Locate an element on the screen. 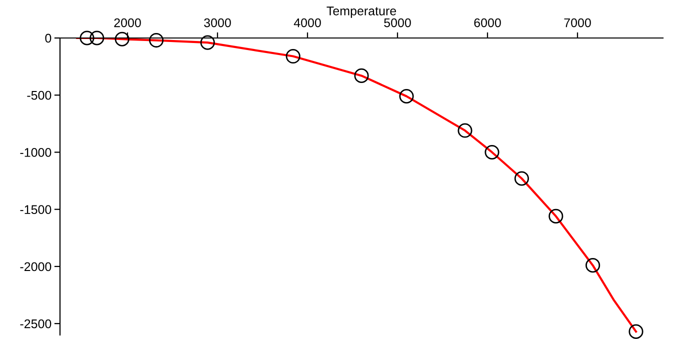  y-tick-label: -1500 is located at coordinates (36, 209).